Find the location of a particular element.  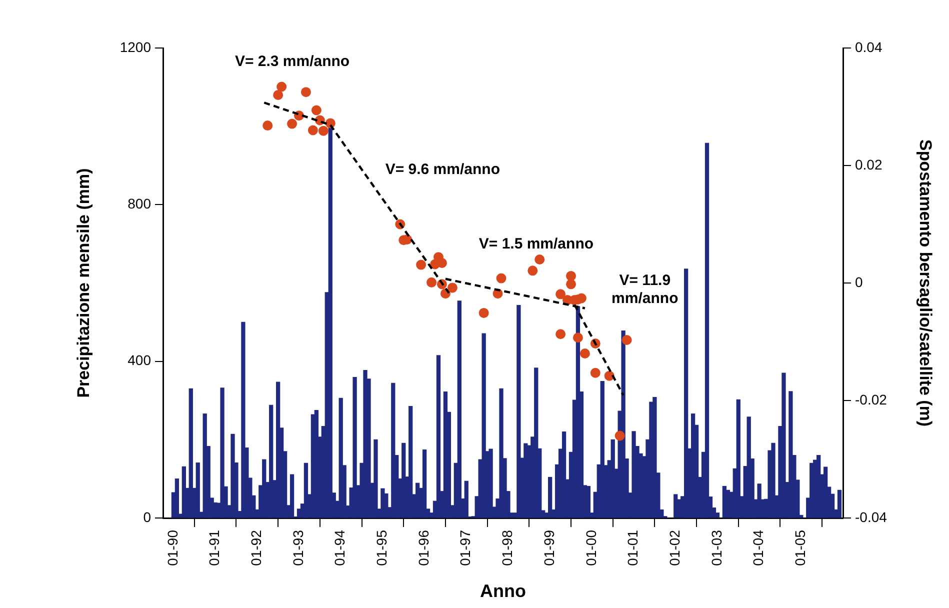

y-tick-label: 0 is located at coordinates (147, 516).